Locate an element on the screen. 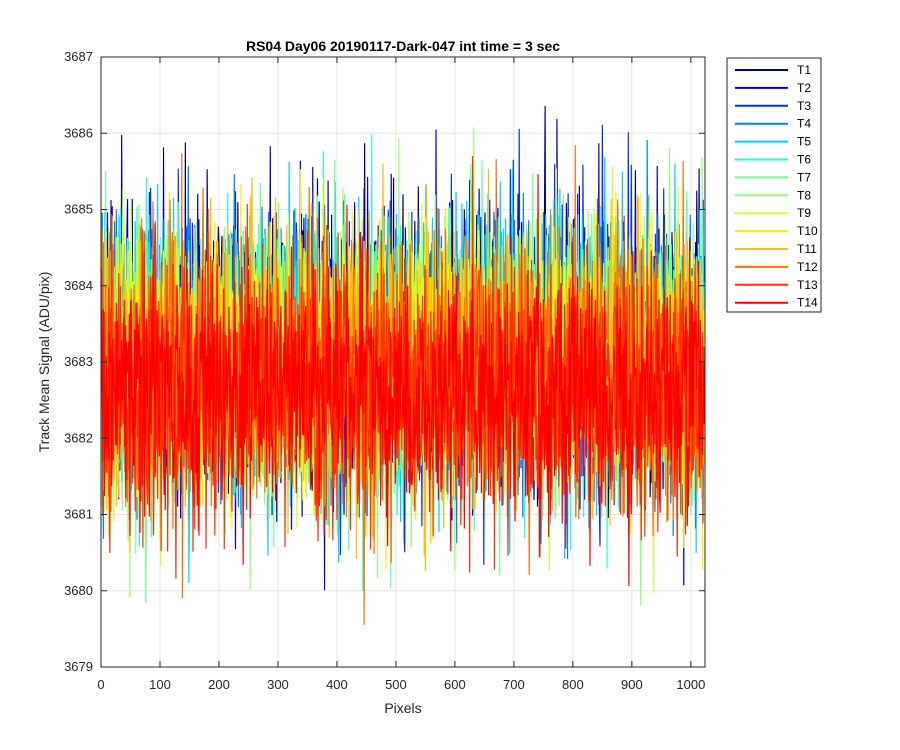 The width and height of the screenshot is (900, 750). legend-label-t14: T14 is located at coordinates (807, 303).